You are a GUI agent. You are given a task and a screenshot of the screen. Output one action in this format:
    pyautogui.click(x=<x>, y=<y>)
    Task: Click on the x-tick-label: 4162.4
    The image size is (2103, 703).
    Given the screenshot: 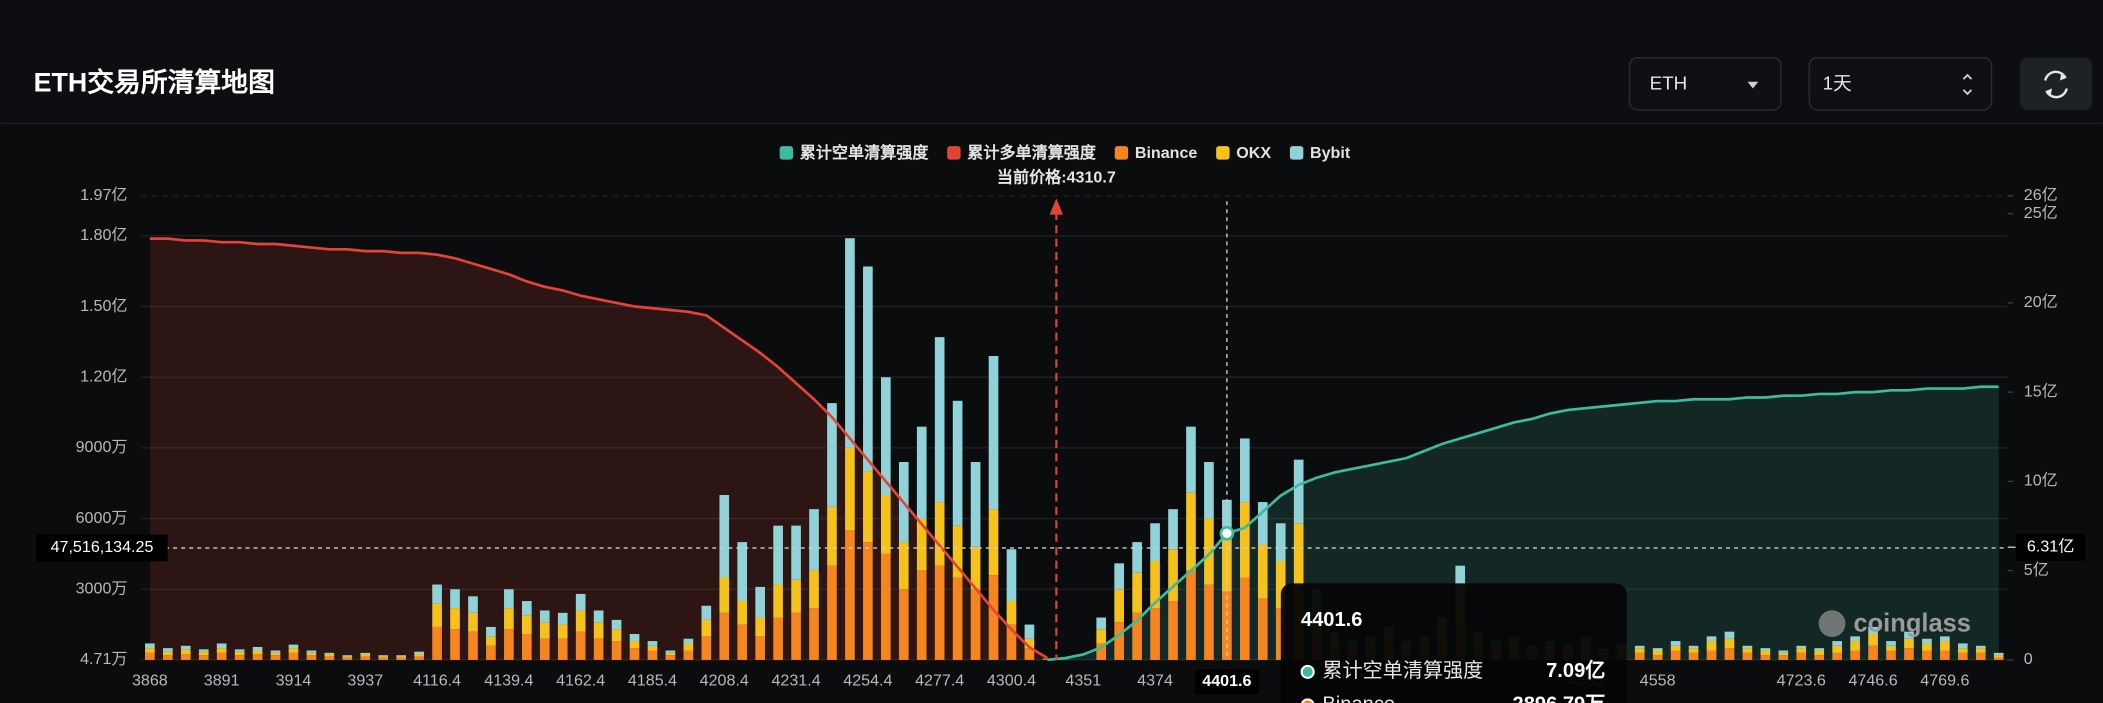 What is the action you would take?
    pyautogui.click(x=580, y=681)
    